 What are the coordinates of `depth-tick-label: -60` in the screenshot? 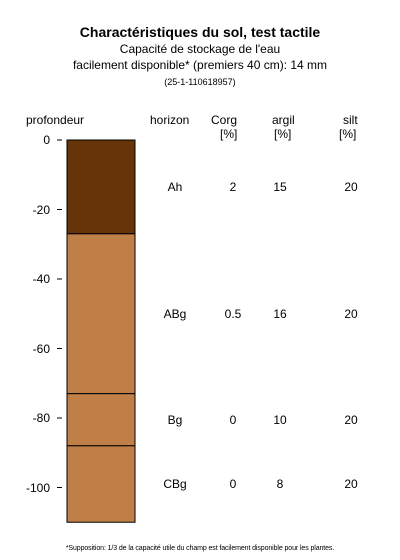 It's located at (41, 348).